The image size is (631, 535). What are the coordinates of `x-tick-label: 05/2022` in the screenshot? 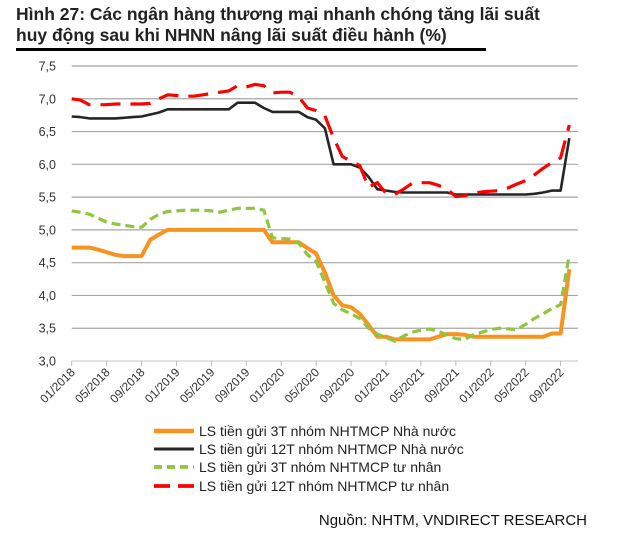 It's located at (511, 385).